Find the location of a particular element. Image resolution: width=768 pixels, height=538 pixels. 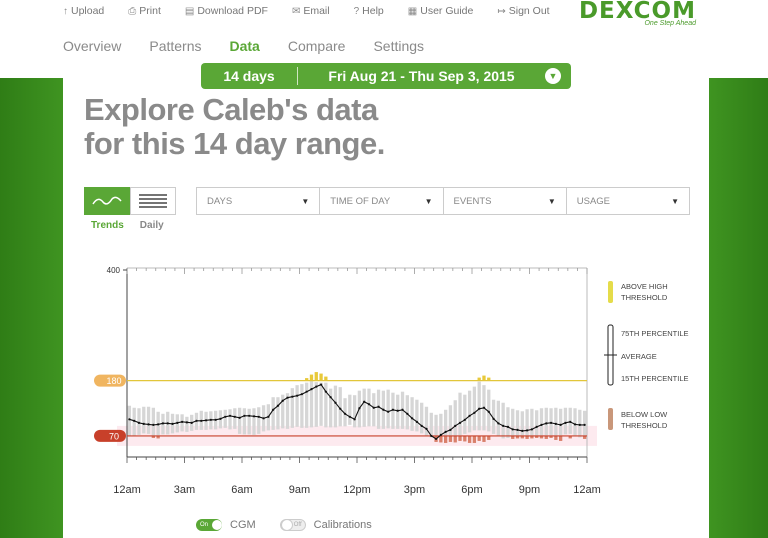

filter-time-of-day-dropdown: TIME OF DAY ▼ is located at coordinates (382, 201).